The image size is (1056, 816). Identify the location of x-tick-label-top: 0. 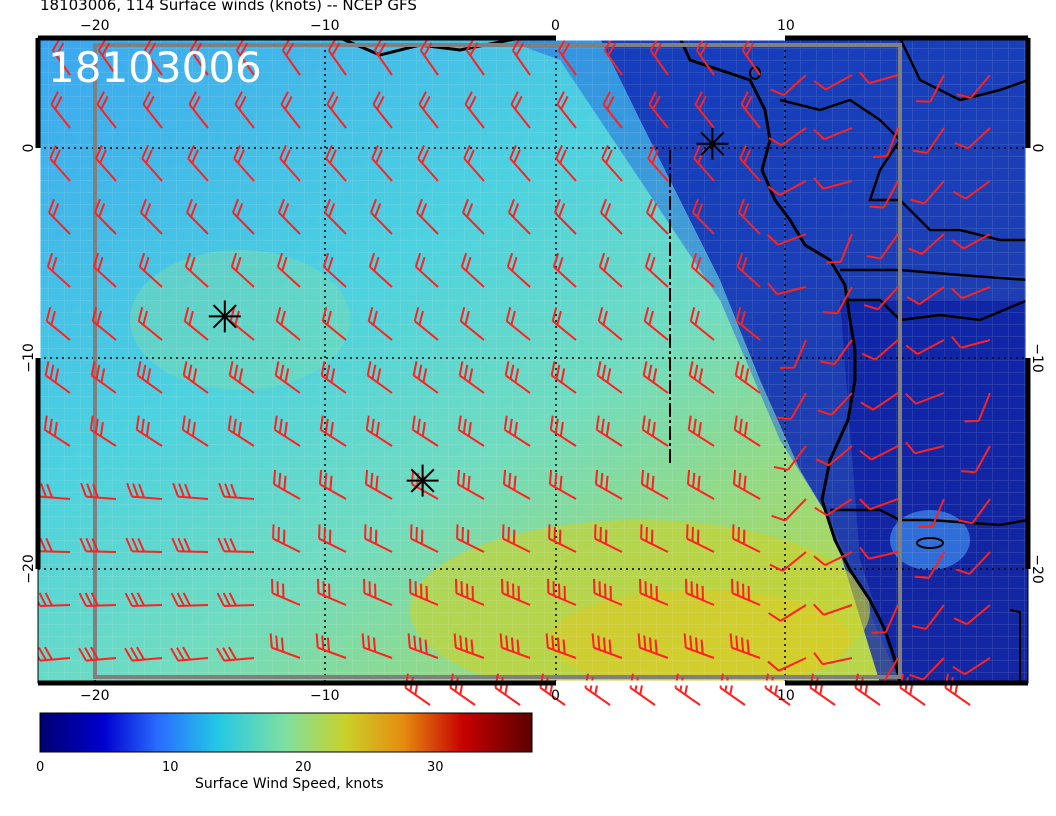
(555, 26).